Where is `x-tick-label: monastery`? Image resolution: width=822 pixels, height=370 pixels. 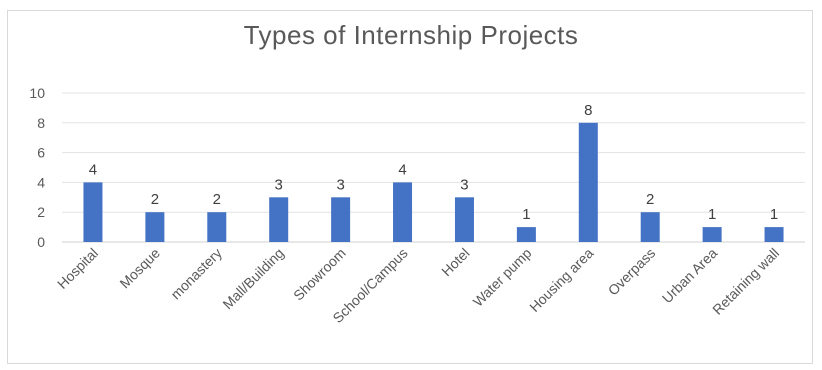
x-tick-label: monastery is located at coordinates (196, 274).